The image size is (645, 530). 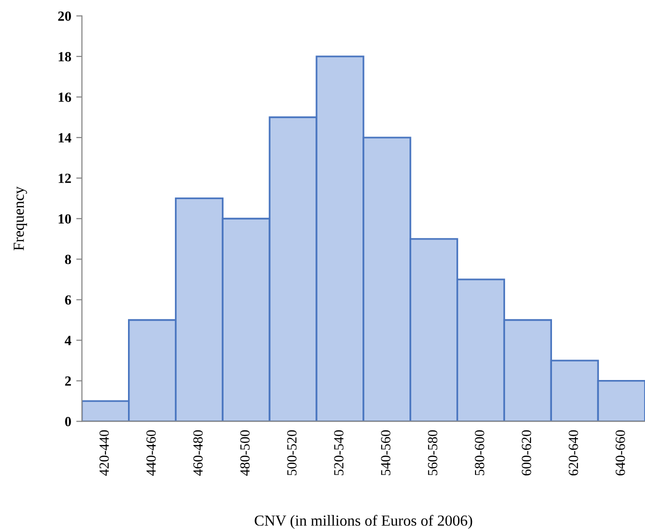 I want to click on y-tick-label: 0, so click(x=68, y=421).